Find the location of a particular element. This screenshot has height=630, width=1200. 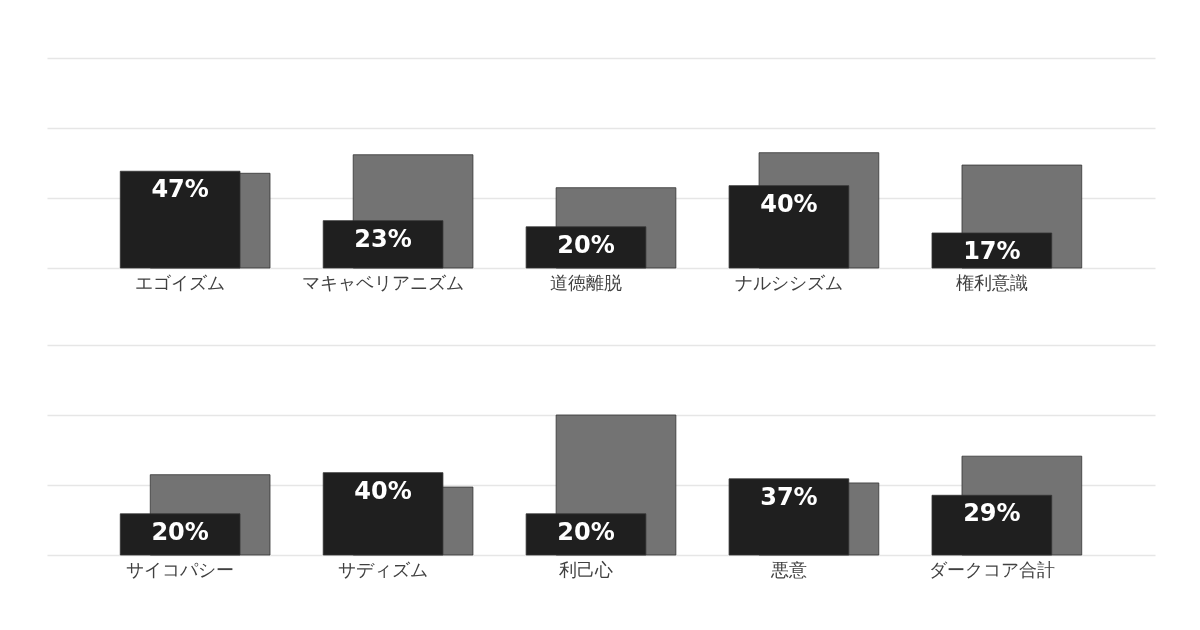

x-tick-label: 権利意識 is located at coordinates (991, 282).